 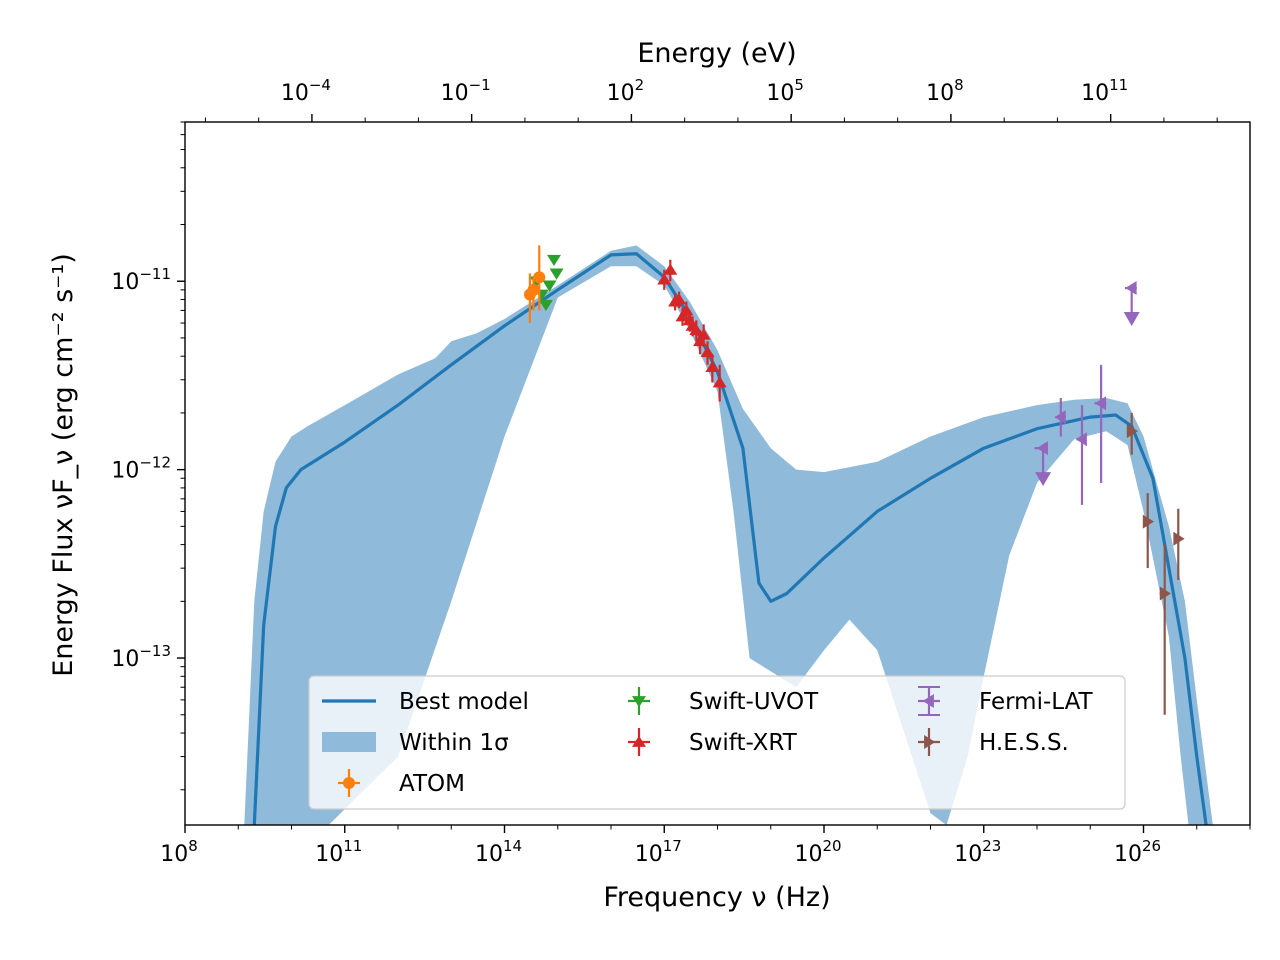 I want to click on legend-entry-fermi-lat: Fermi-LAT, so click(x=1006, y=701).